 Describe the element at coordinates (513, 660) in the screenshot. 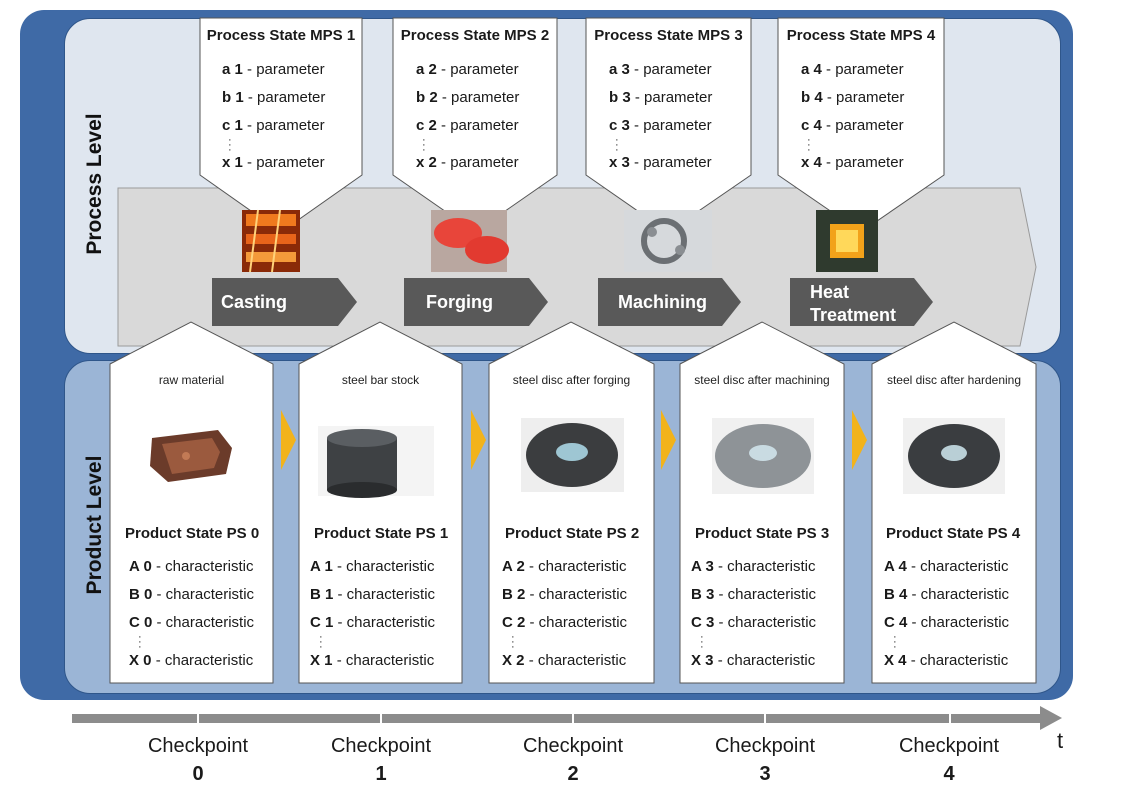

I see `char-id: X 2` at that location.